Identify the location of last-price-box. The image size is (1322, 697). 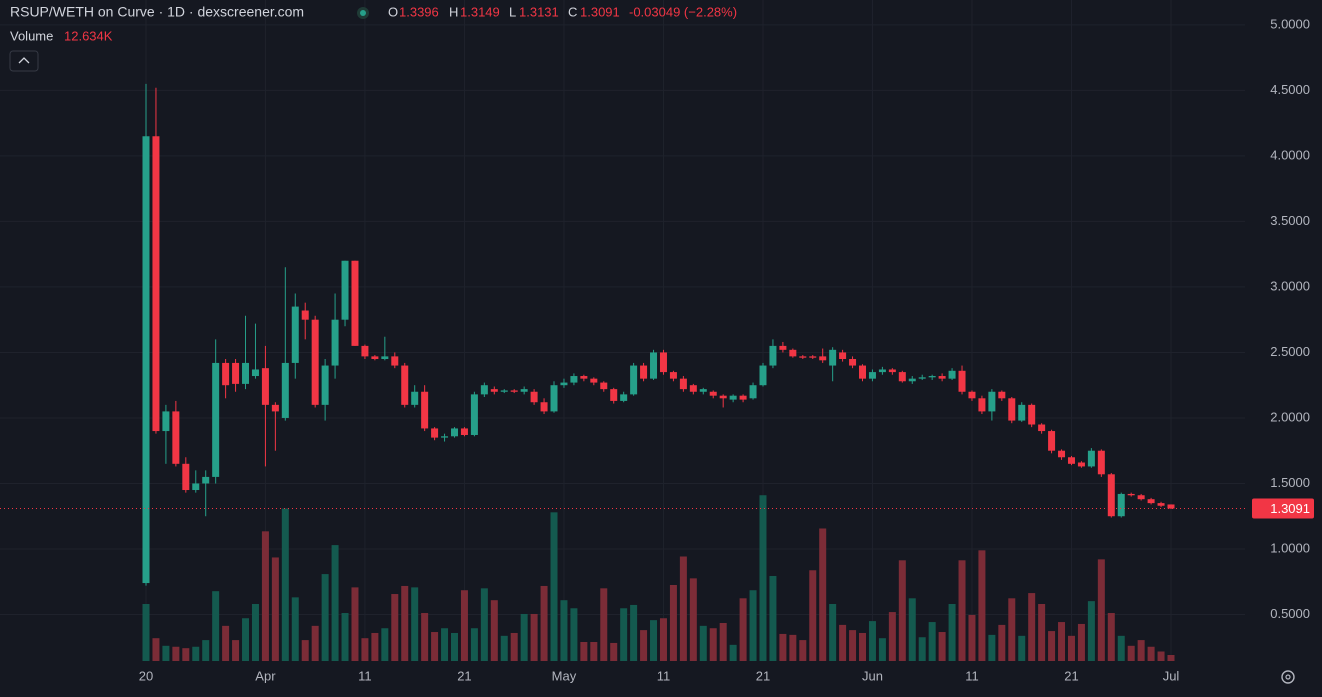
(1283, 508).